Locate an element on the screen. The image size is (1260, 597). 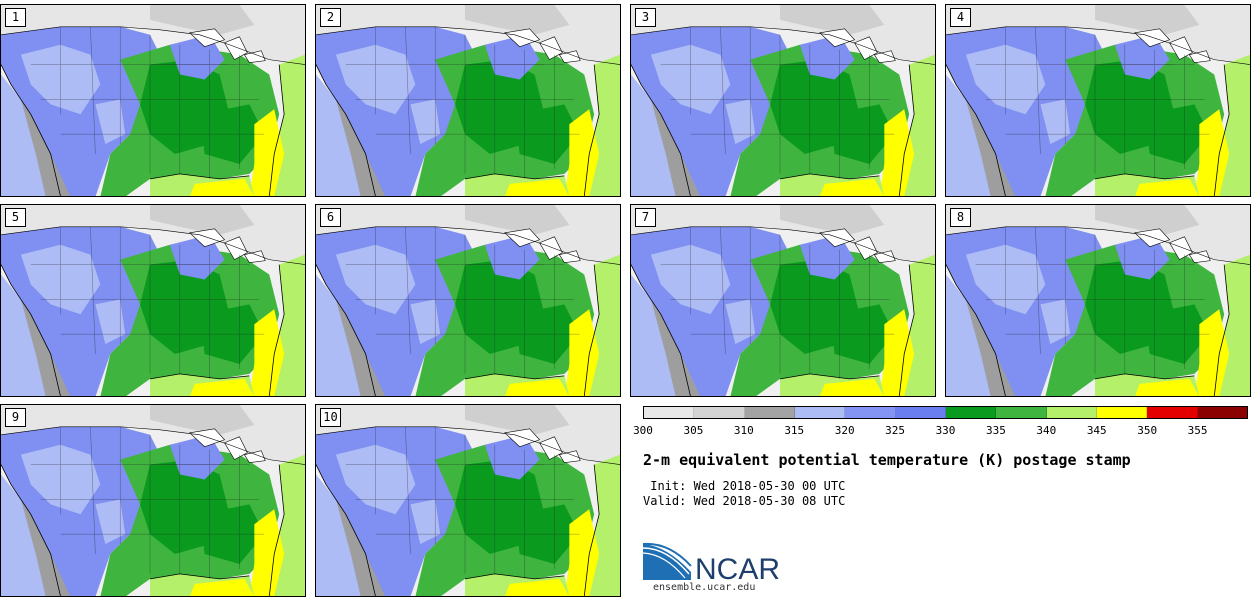
panel-label: 1 is located at coordinates (15, 17).